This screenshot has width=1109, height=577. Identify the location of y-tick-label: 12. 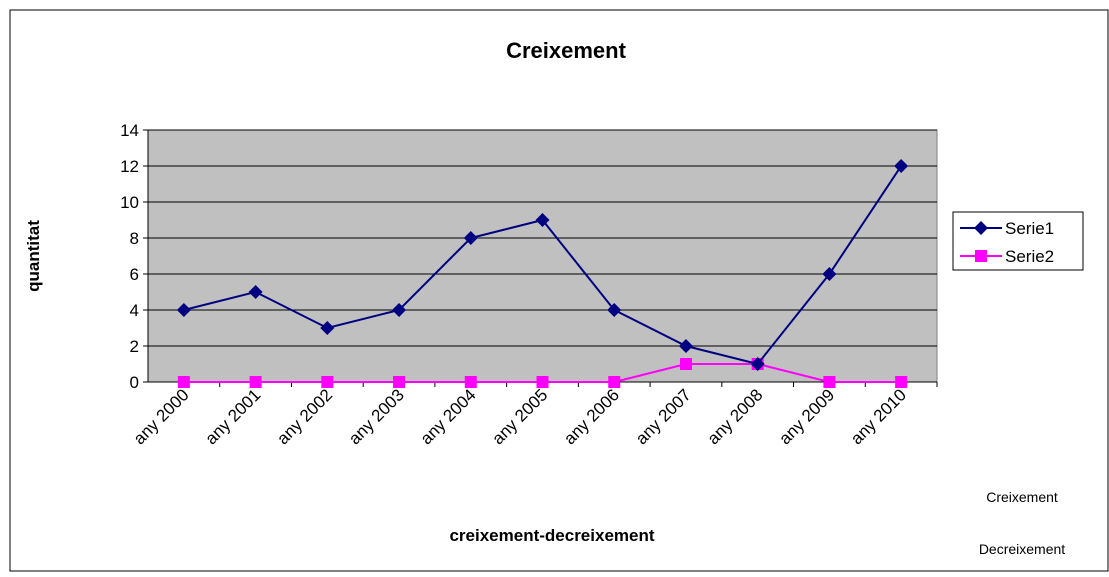
(129, 166).